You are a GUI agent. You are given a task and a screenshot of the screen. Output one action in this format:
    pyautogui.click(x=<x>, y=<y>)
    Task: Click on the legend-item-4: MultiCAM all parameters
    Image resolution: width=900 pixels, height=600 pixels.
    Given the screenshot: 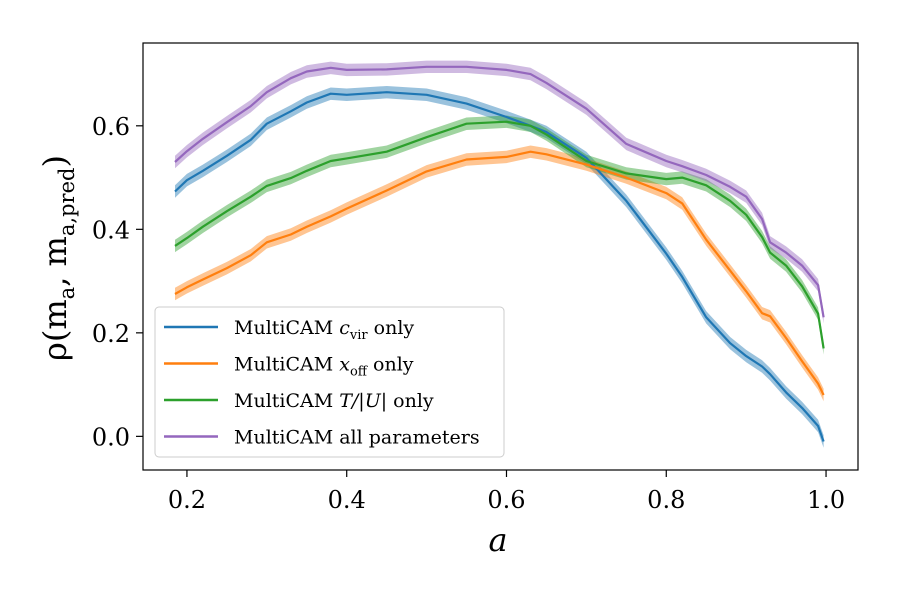 What is the action you would take?
    pyautogui.click(x=322, y=438)
    